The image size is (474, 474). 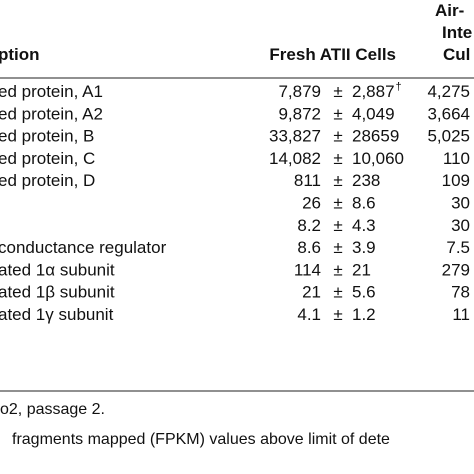 What do you see at coordinates (460, 292) in the screenshot?
I see `other-cell: 78` at bounding box center [460, 292].